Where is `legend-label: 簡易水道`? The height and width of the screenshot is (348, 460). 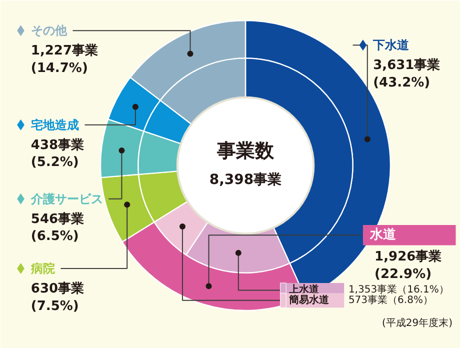 legend-label: 簡易水道 is located at coordinates (309, 300).